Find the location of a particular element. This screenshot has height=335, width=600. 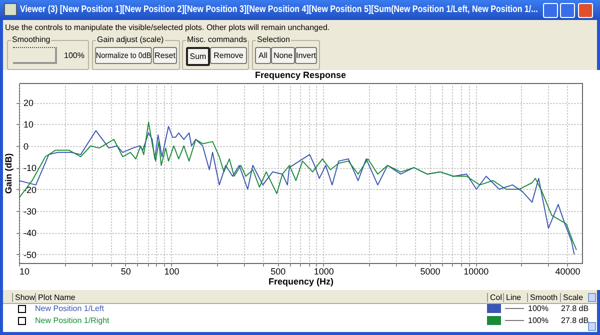

x-tick-label: 50 is located at coordinates (125, 271).